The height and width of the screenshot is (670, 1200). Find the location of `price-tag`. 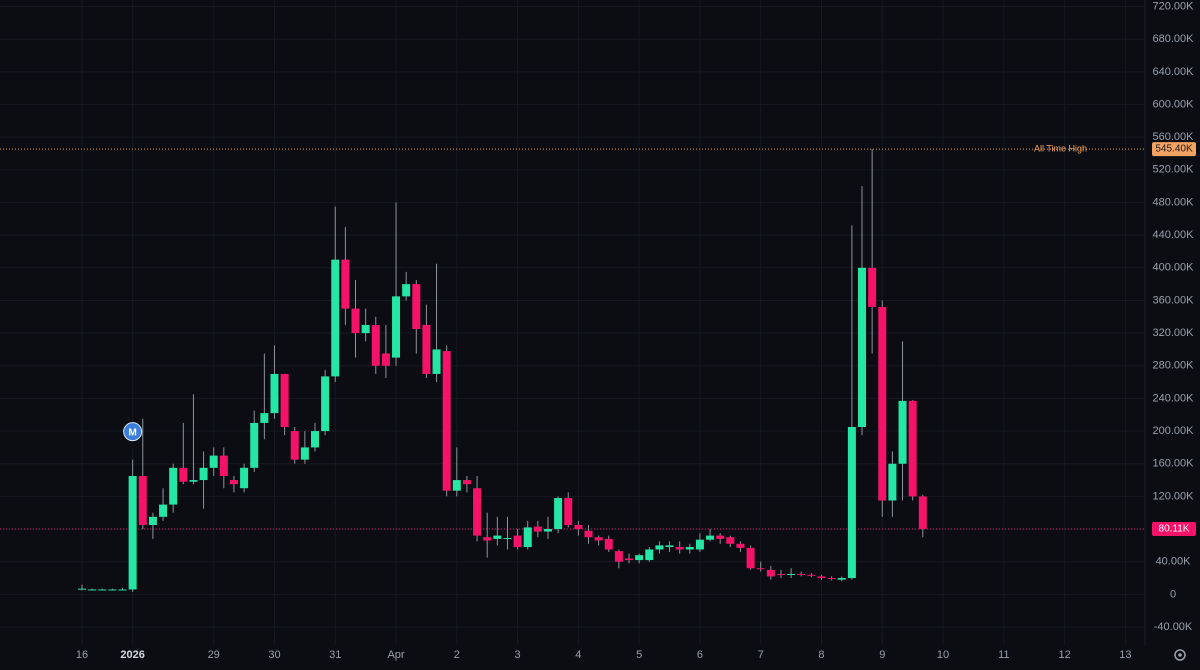

price-tag is located at coordinates (1174, 149).